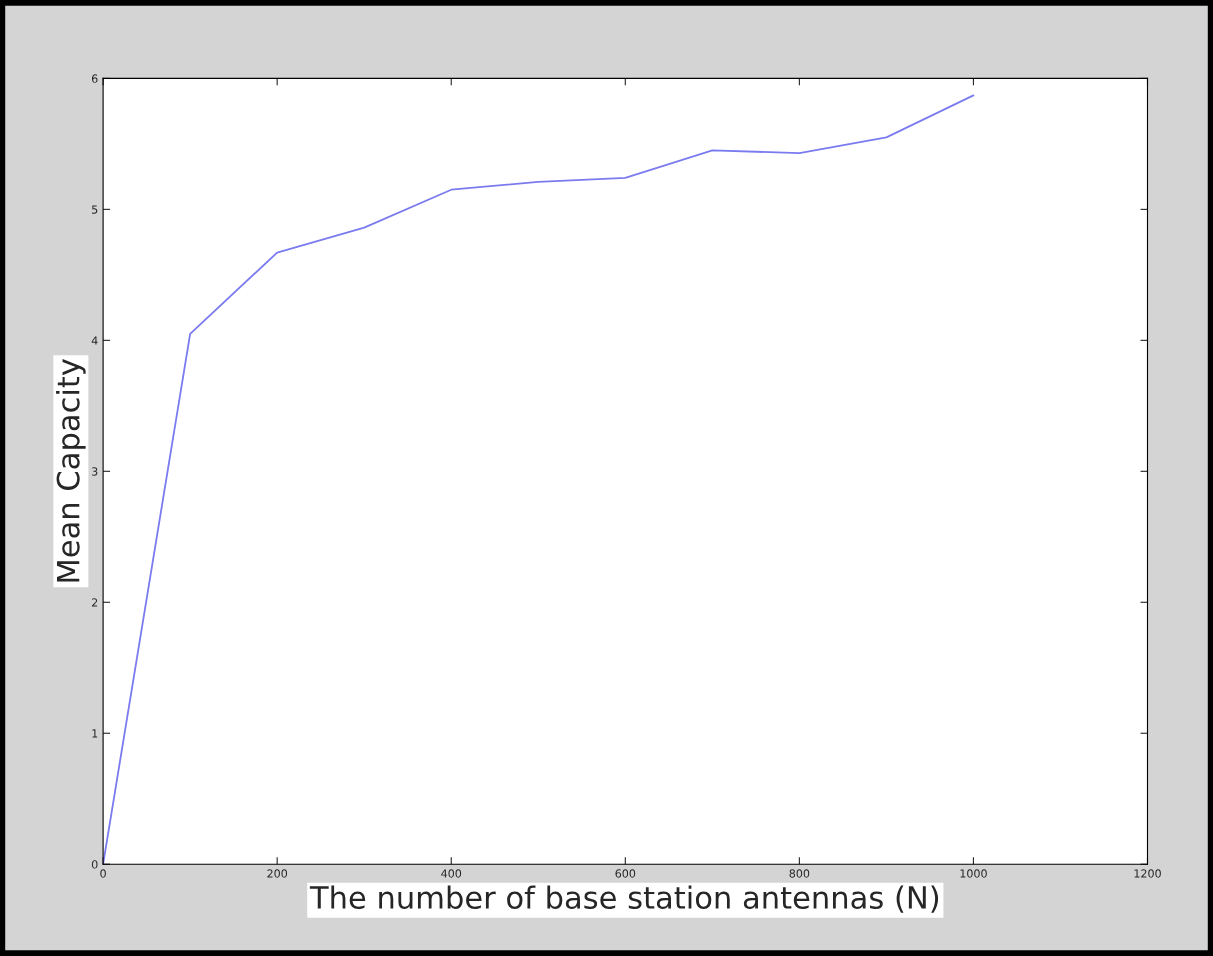 Image resolution: width=1213 pixels, height=956 pixels. I want to click on x-tick-label: 400, so click(451, 873).